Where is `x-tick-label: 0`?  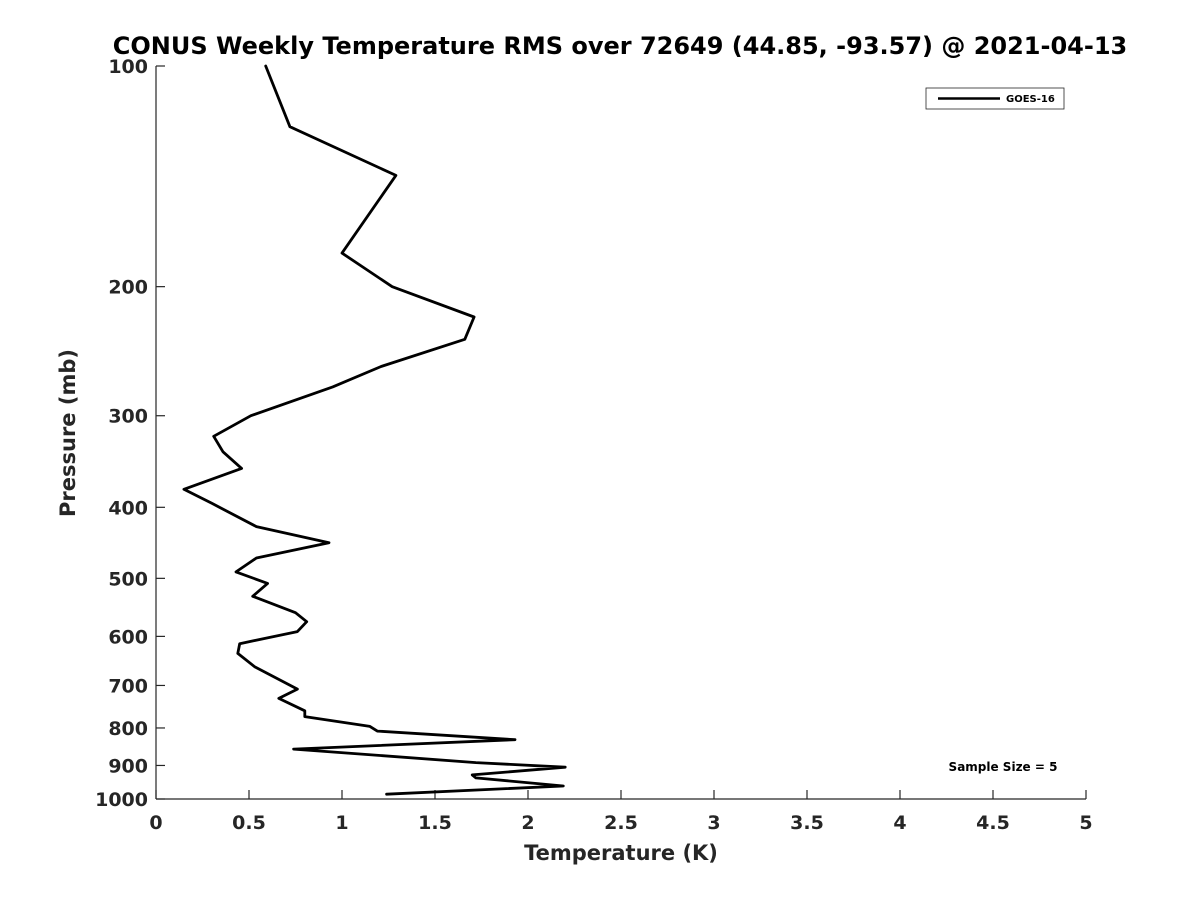 x-tick-label: 0 is located at coordinates (155, 823).